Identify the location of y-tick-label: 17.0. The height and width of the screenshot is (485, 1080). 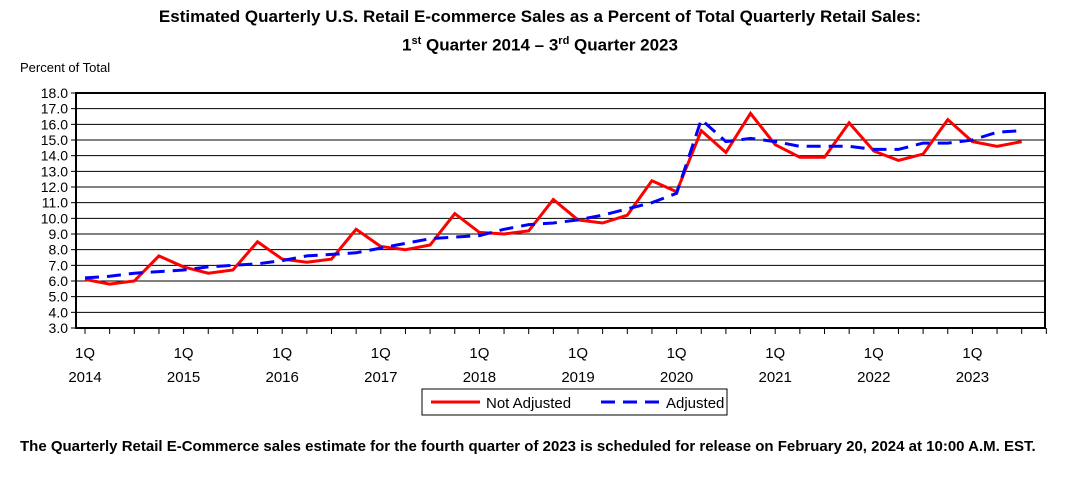
(54, 109).